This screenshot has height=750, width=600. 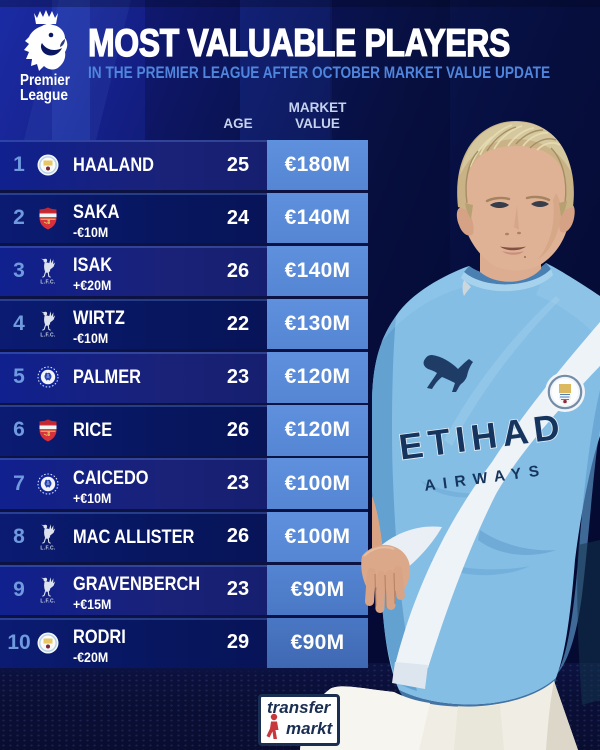 I want to click on svg-text: League, so click(x=44, y=95).